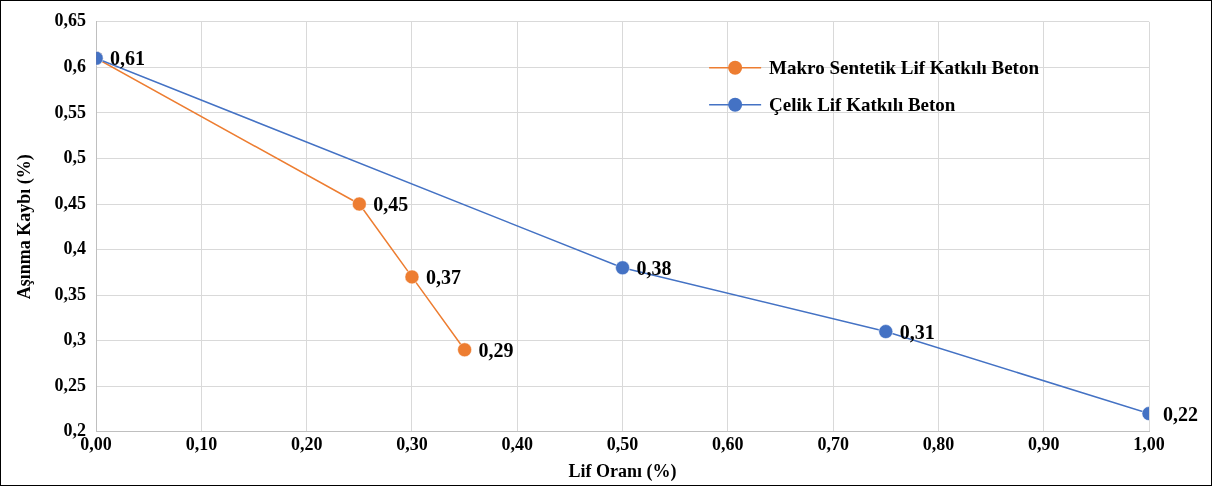 The height and width of the screenshot is (486, 1212). What do you see at coordinates (75, 248) in the screenshot?
I see `y-tick-label: 0,4` at bounding box center [75, 248].